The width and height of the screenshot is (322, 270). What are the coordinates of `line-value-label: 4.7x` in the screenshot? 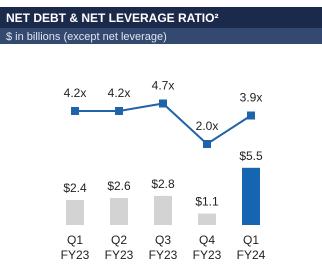 It's located at (163, 86).